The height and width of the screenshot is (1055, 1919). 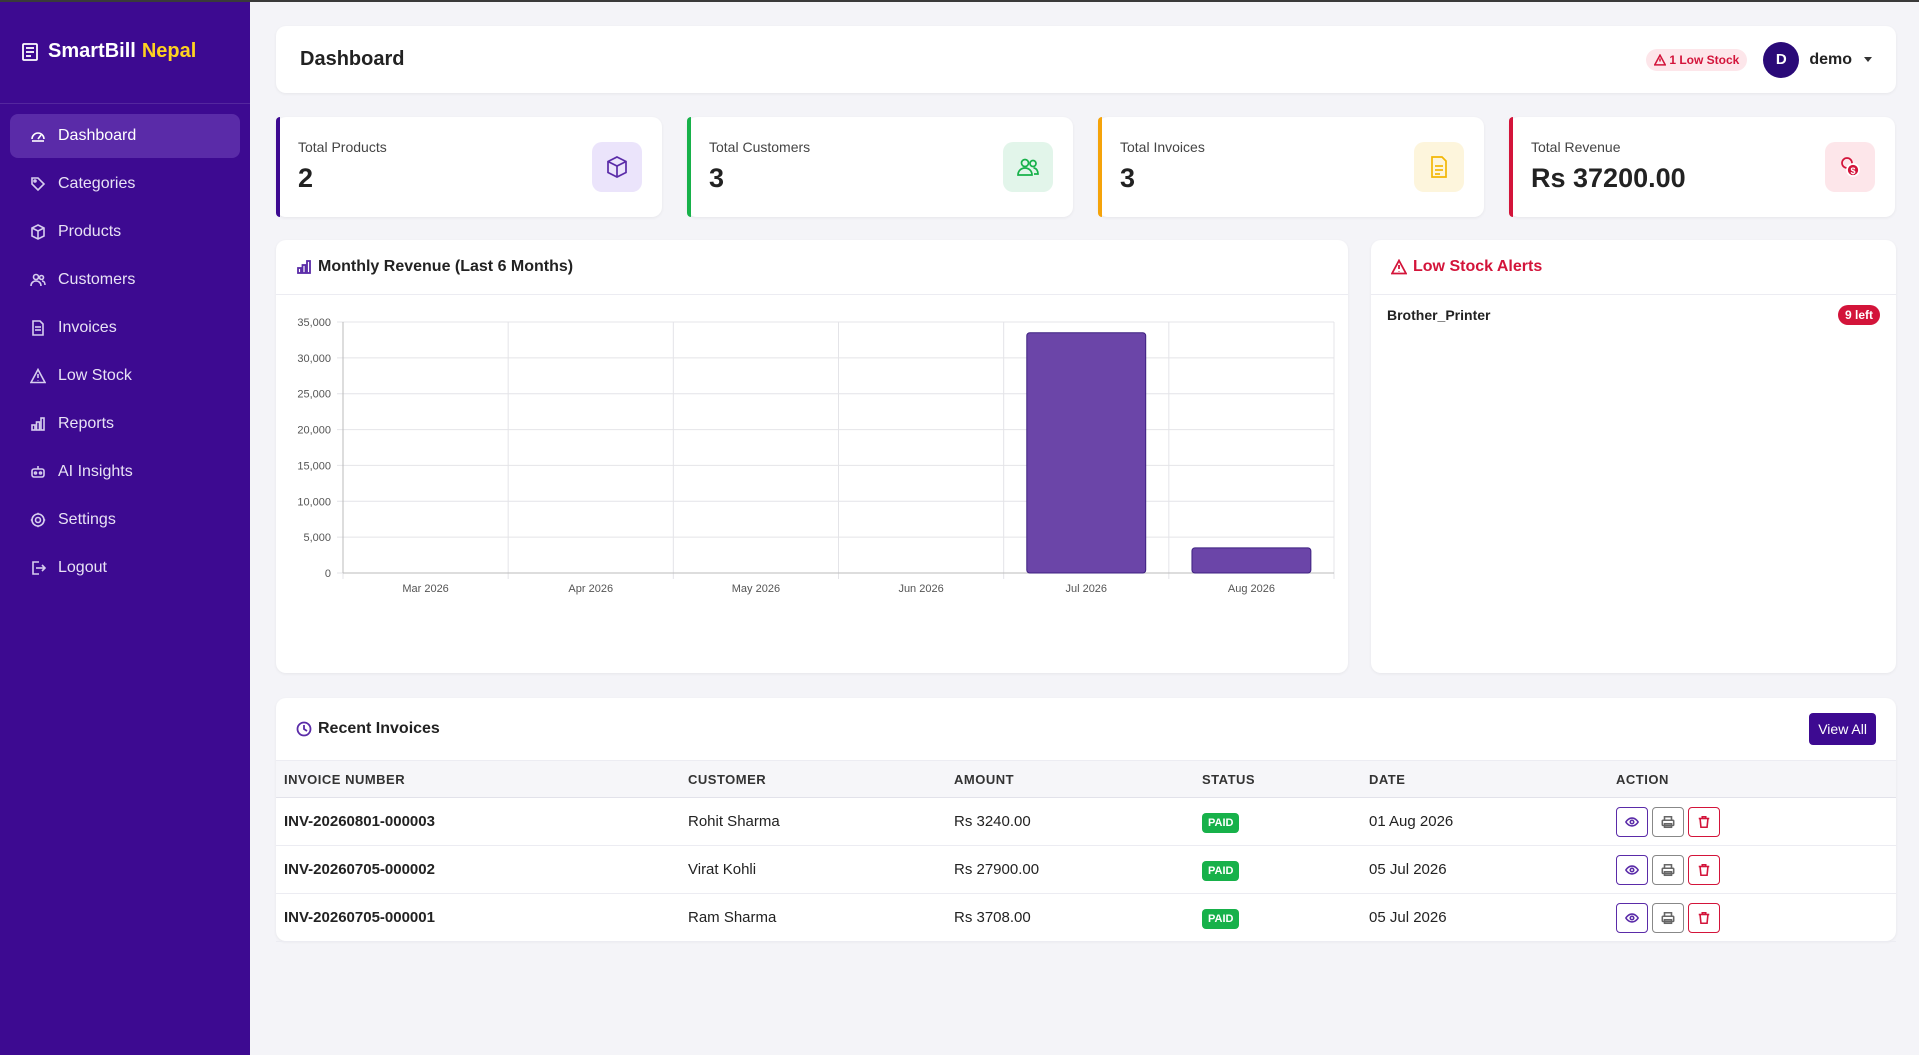 I want to click on x-tick-label: Jul 2026, so click(x=1086, y=589).